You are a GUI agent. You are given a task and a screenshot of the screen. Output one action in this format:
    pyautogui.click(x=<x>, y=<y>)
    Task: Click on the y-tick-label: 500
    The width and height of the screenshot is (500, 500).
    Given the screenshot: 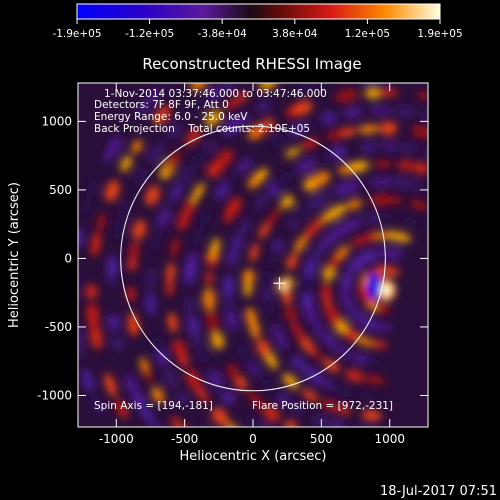 What is the action you would take?
    pyautogui.click(x=60, y=190)
    